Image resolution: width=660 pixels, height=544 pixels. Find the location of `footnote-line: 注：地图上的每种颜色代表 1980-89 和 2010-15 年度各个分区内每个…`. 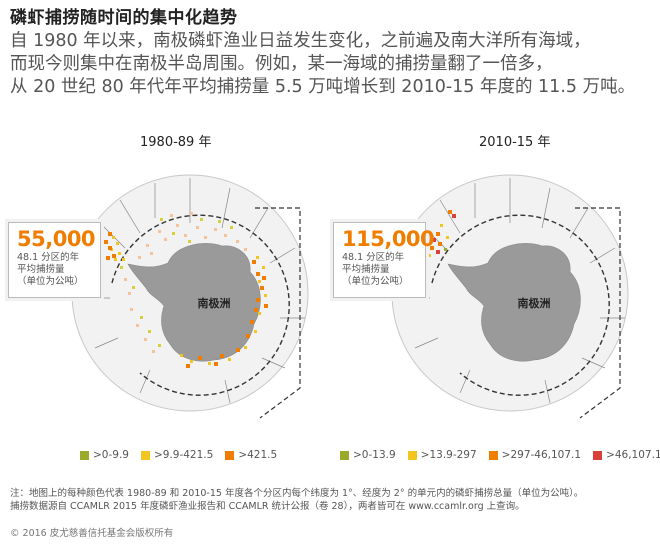

footnote-line: 注：地图上的每种颜色代表 1980-89 和 2010-15 年度各个分区内每个… is located at coordinates (297, 493).